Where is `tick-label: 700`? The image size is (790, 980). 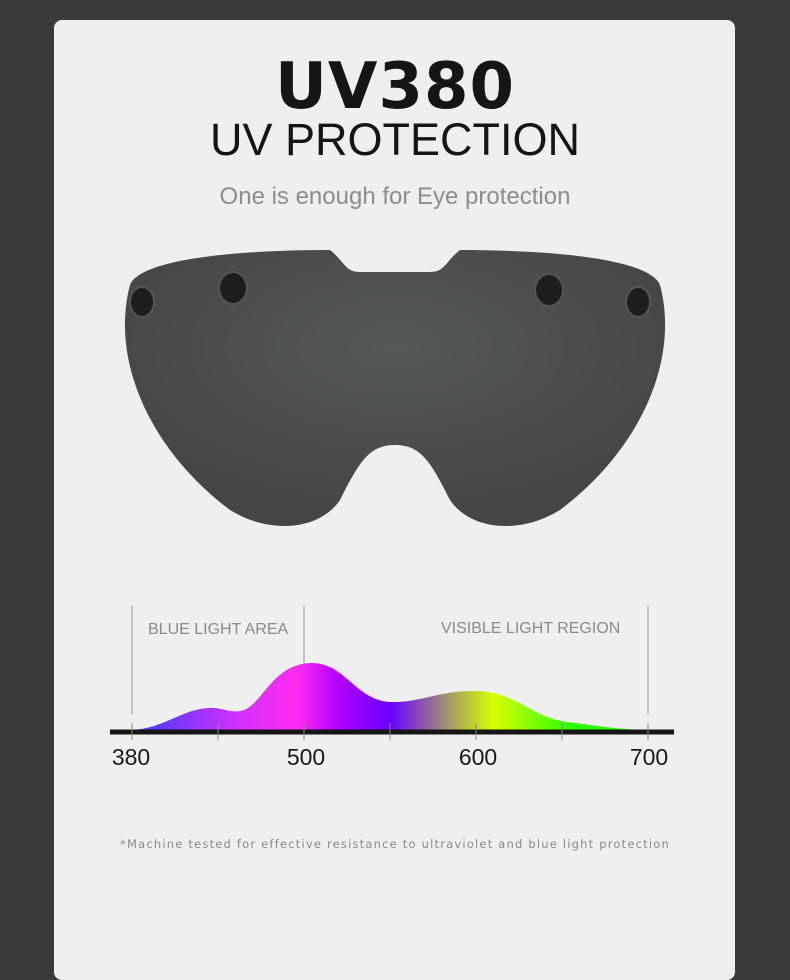 tick-label: 700 is located at coordinates (649, 757).